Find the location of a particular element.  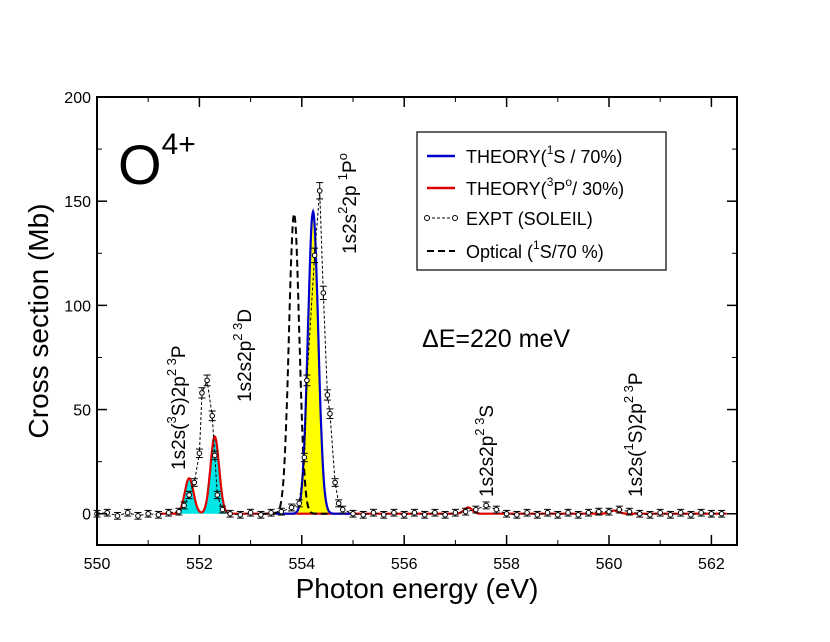

x-tick-label: 556 is located at coordinates (404, 564).